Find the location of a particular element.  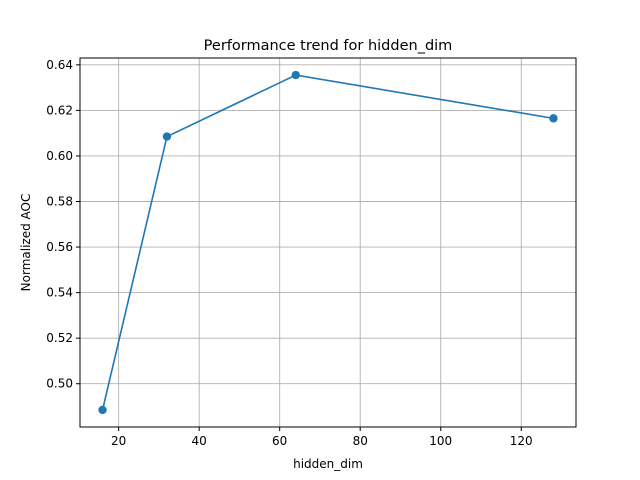

x-tick-label: 100 is located at coordinates (440, 441).